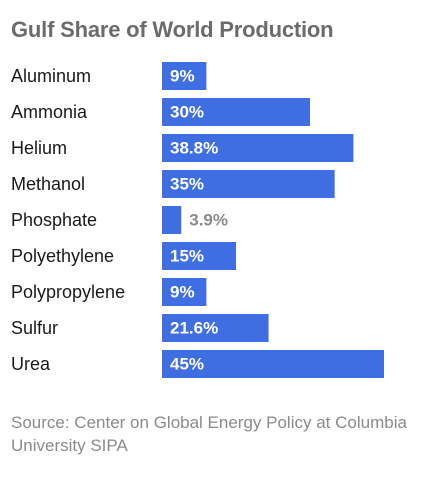  Describe the element at coordinates (194, 148) in the screenshot. I see `value-label: 38.8%` at that location.